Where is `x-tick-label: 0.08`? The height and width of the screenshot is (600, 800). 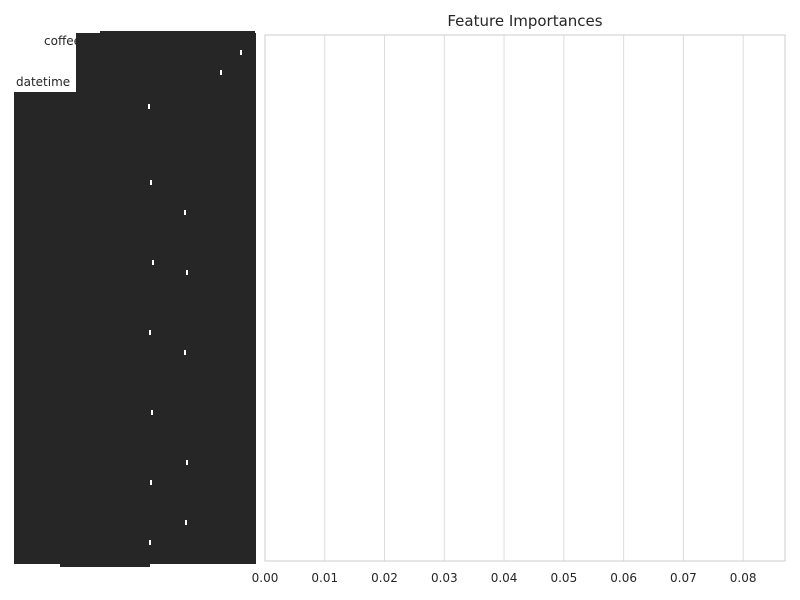 x-tick-label: 0.08 is located at coordinates (743, 578).